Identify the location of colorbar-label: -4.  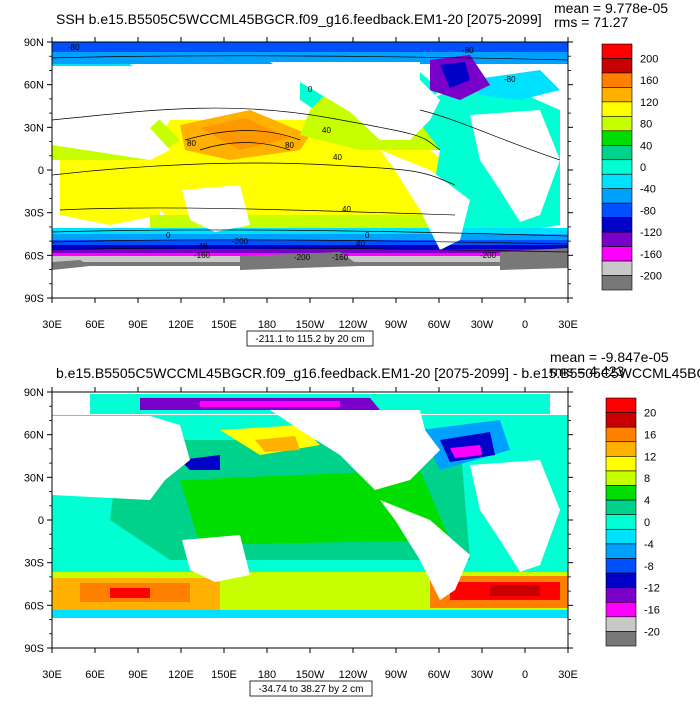
(649, 545).